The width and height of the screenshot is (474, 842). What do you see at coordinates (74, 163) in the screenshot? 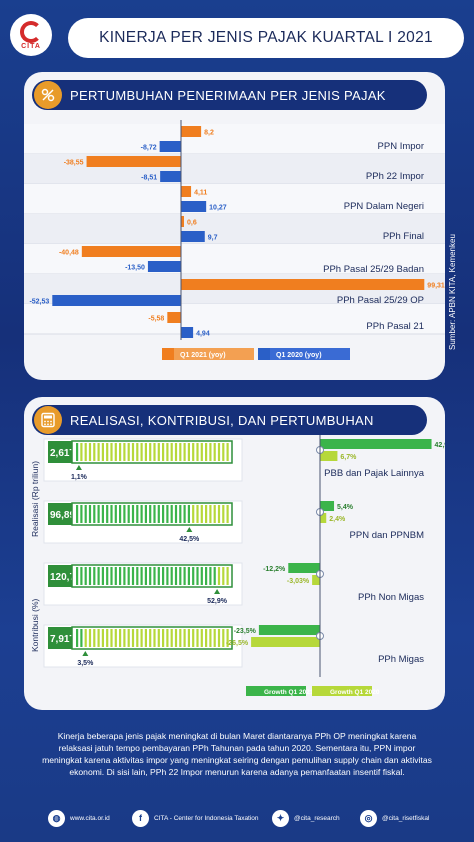
I see `data-label: -38,55` at bounding box center [74, 163].